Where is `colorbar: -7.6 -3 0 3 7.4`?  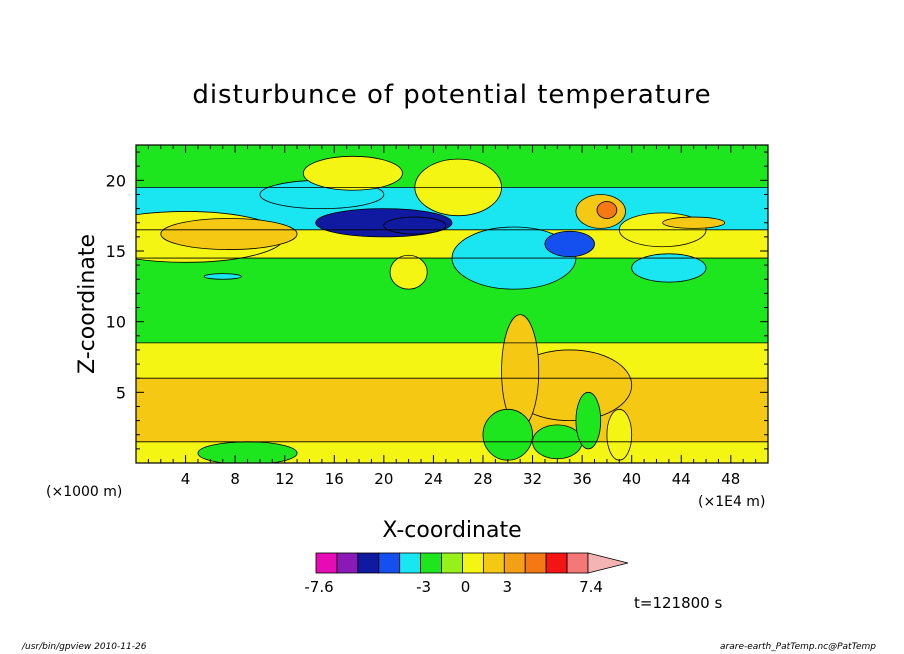
colorbar: -7.6 -3 0 3 7.4 is located at coordinates (466, 574).